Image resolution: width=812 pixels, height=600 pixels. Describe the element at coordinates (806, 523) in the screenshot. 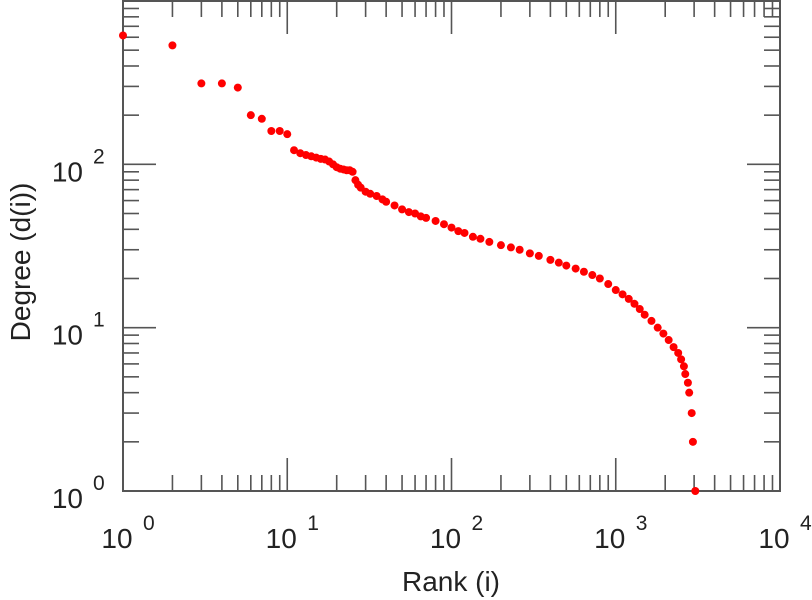

I see `x-tick-exponent: 4` at that location.